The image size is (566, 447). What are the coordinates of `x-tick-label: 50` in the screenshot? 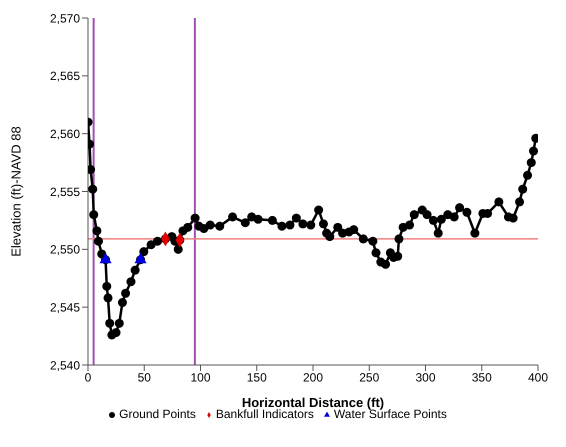 It's located at (145, 377).